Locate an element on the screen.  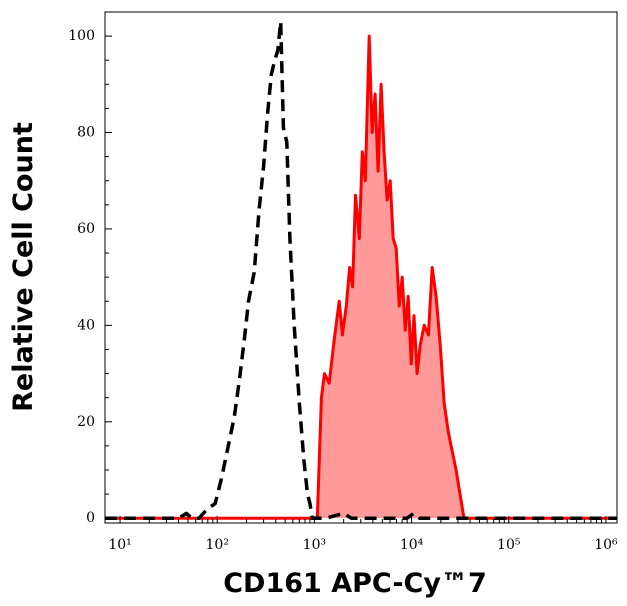
x-tick-label: 10² is located at coordinates (217, 545).